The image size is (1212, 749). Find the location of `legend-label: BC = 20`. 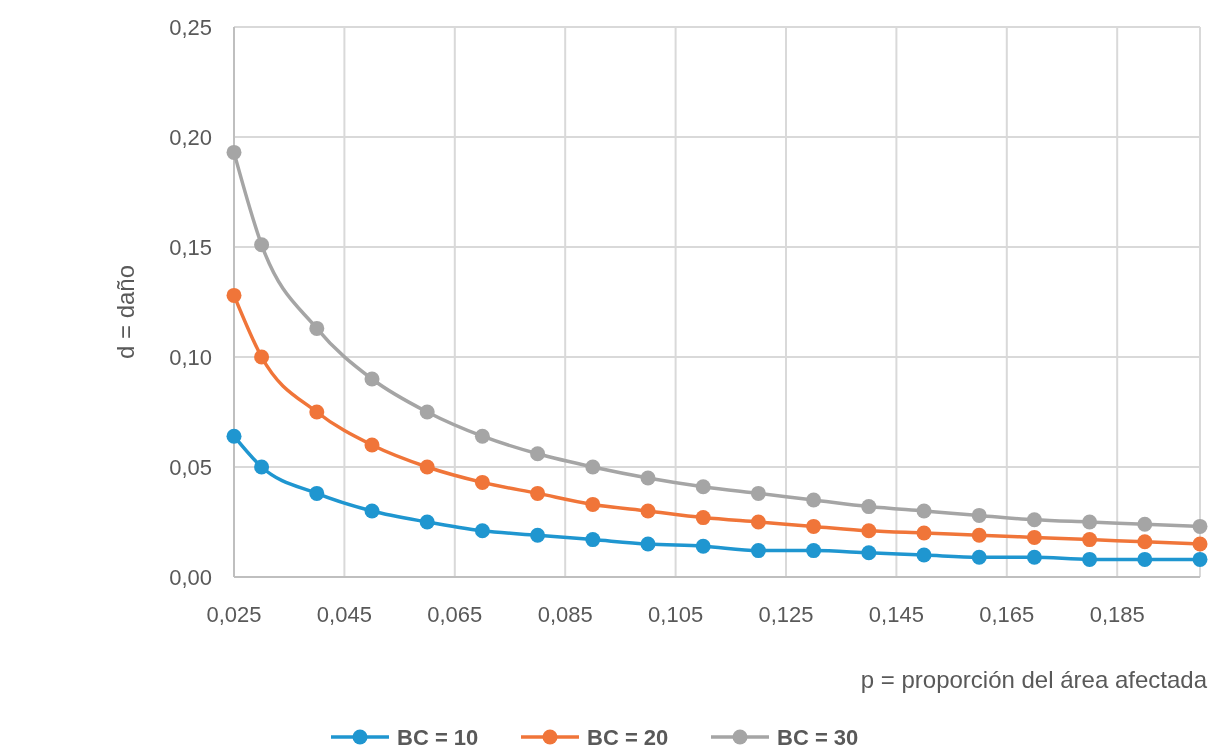

legend-label: BC = 20 is located at coordinates (628, 736).